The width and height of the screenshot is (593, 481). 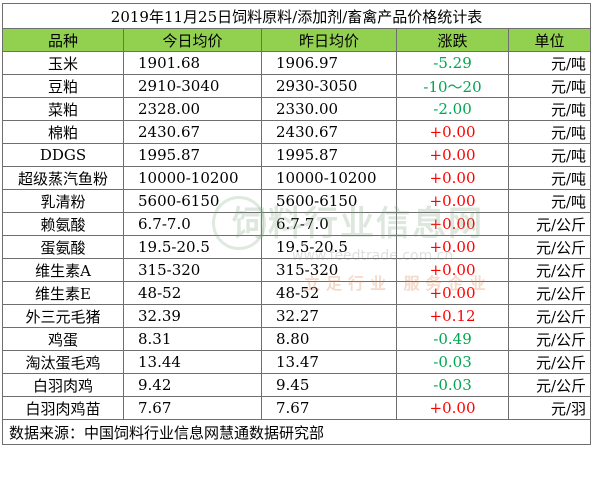 What do you see at coordinates (329, 316) in the screenshot?
I see `cell-yesterday-avg: 32.27` at bounding box center [329, 316].